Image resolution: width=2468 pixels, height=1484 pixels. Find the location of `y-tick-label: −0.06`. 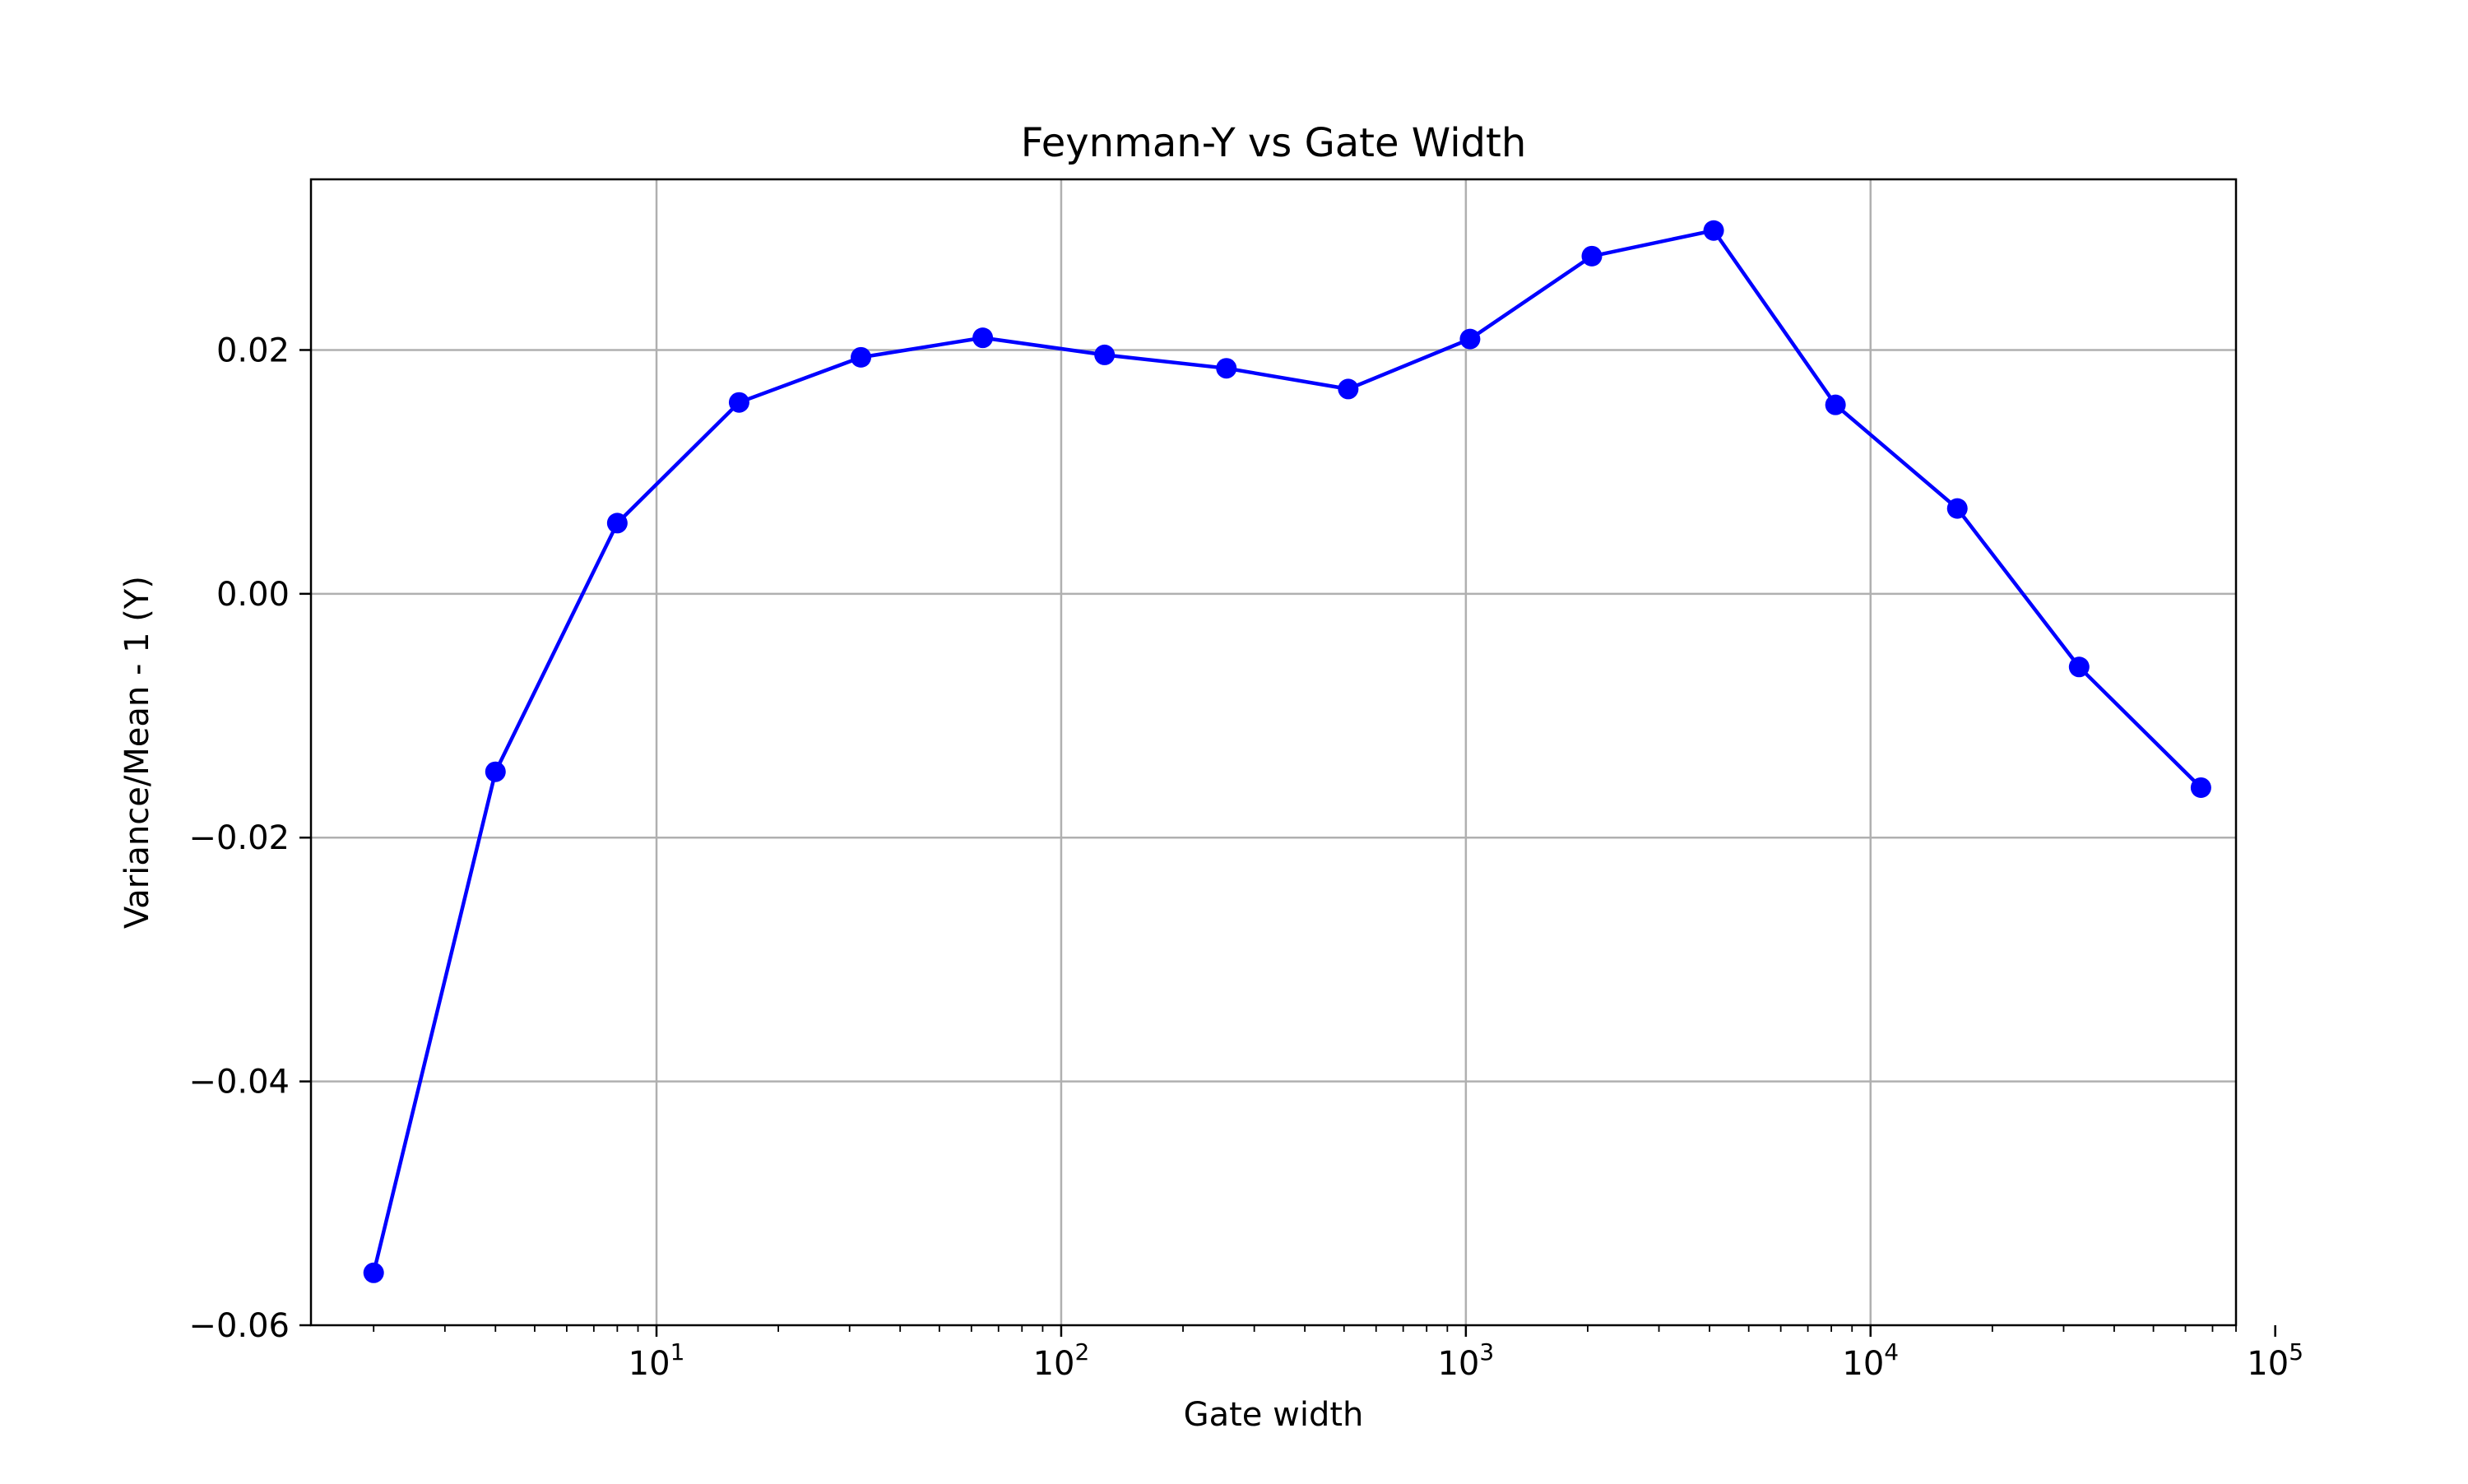

y-tick-label: −0.06 is located at coordinates (239, 1326).